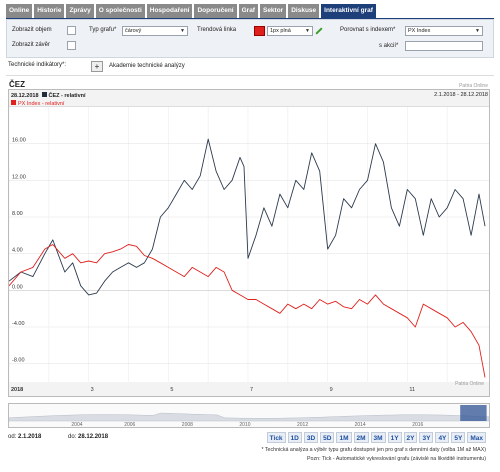 This screenshot has height=472, width=500. I want to click on to-value: 28.12.2018, so click(93, 437).